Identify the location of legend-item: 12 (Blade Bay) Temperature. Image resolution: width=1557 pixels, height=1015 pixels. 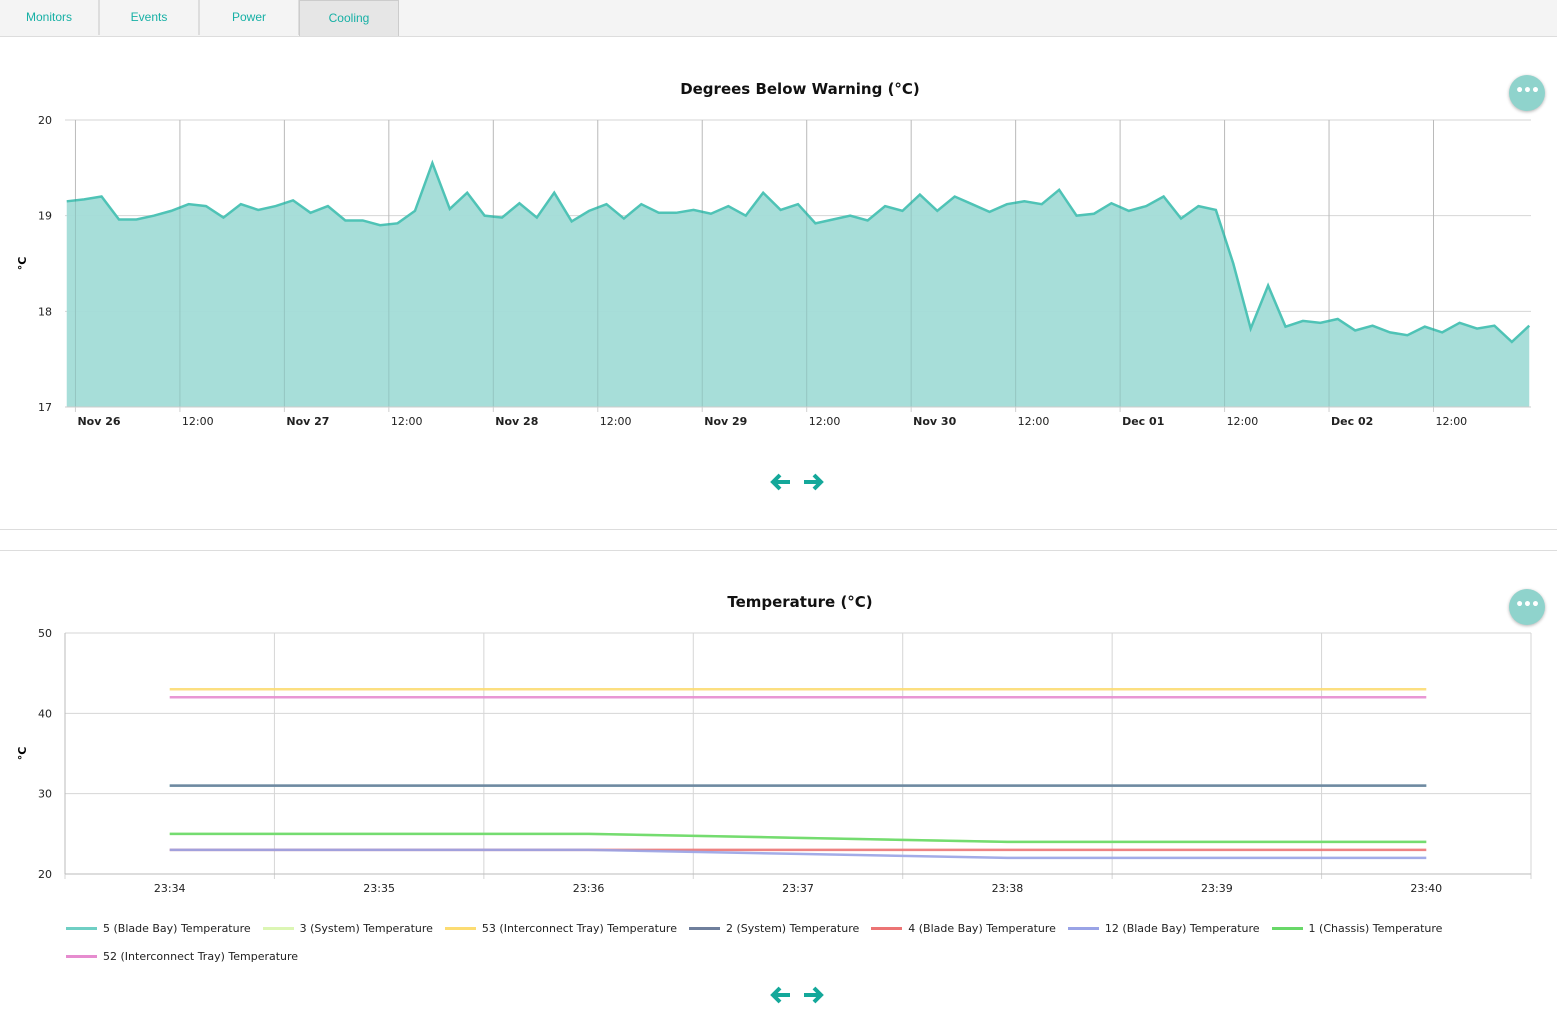
(1163, 928).